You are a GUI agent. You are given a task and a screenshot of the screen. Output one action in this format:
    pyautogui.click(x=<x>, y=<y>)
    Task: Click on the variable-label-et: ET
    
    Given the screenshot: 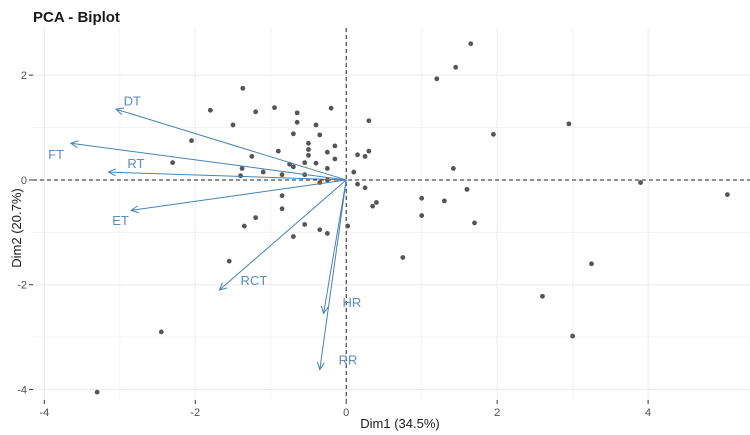 What is the action you would take?
    pyautogui.click(x=120, y=220)
    